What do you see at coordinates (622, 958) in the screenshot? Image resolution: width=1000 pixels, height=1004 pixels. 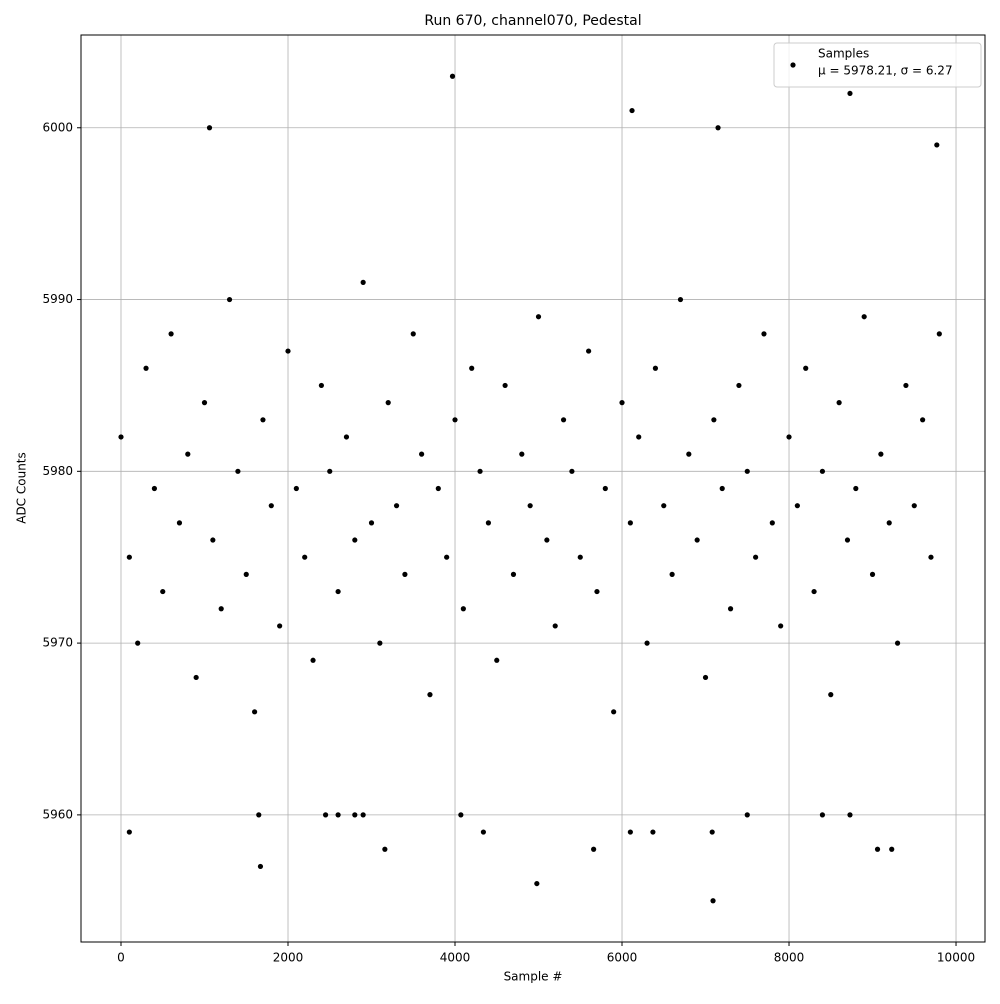 I see `x-tick-label: 6000` at bounding box center [622, 958].